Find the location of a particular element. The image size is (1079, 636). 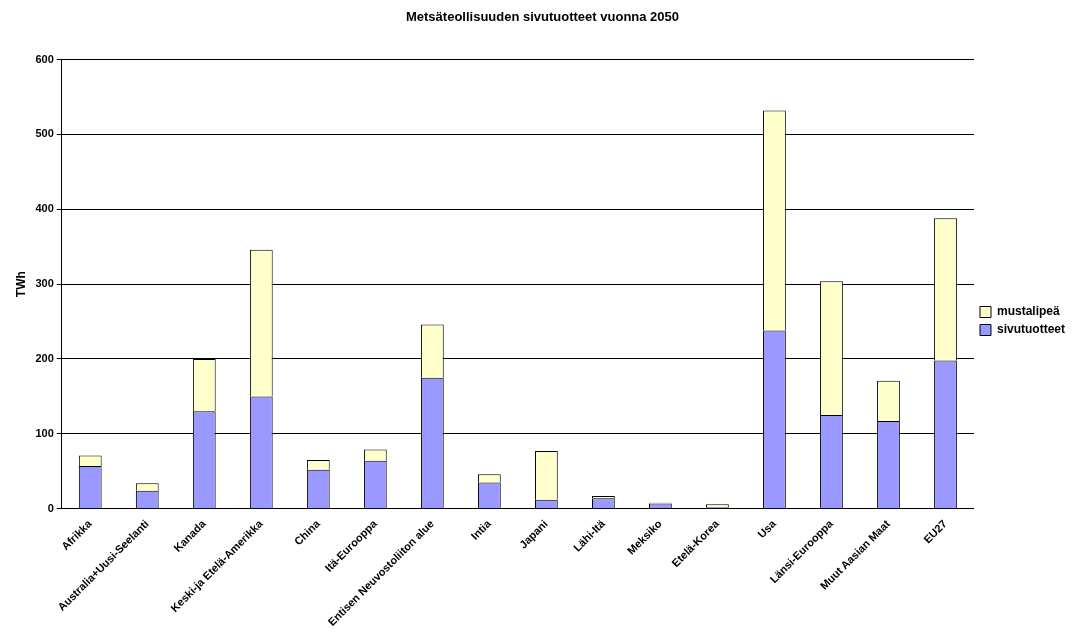

legend-label: sivutuotteet is located at coordinates (1031, 329).